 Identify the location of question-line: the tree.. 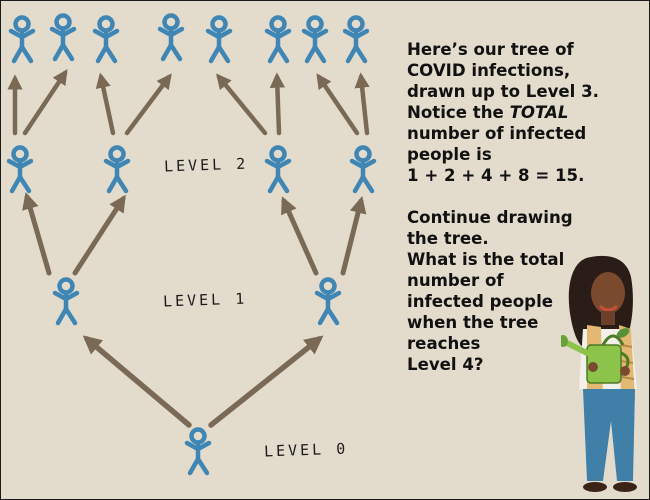
(448, 238).